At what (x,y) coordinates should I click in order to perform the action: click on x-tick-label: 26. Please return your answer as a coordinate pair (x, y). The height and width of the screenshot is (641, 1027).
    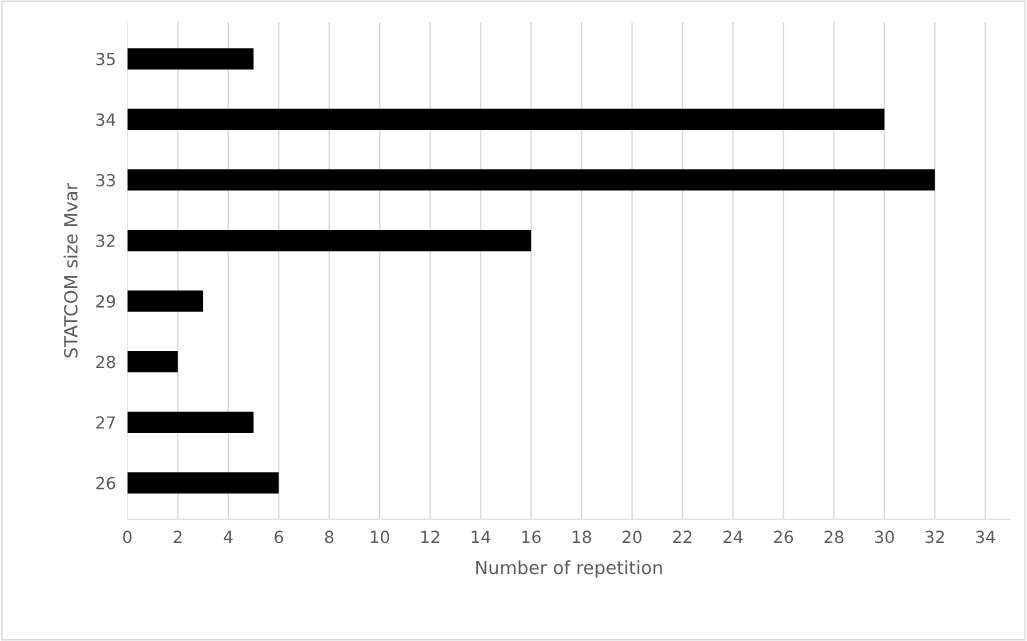
    Looking at the image, I should click on (784, 537).